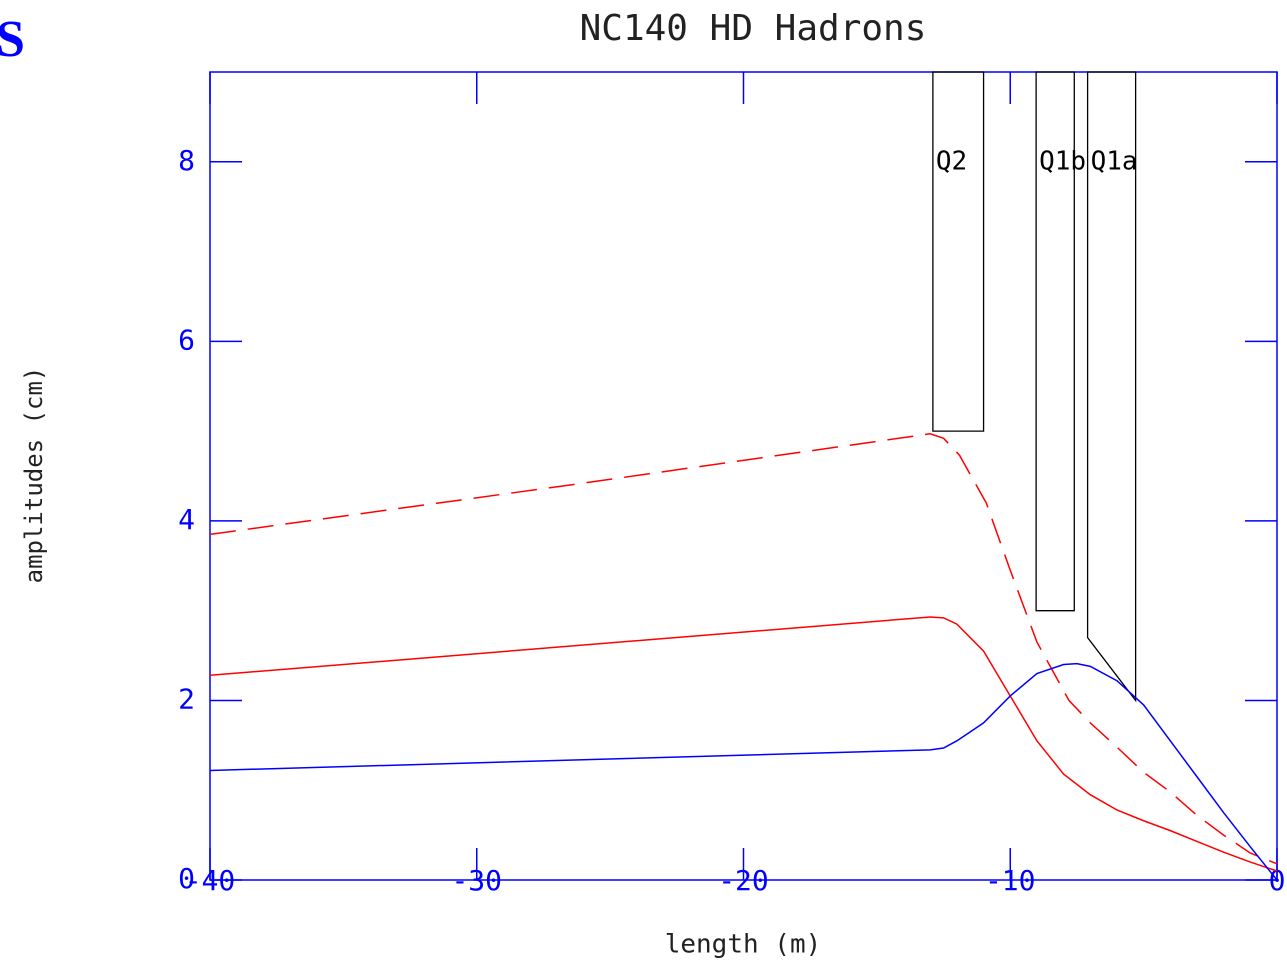  What do you see at coordinates (186, 339) in the screenshot?
I see `y-tick-label: 6` at bounding box center [186, 339].